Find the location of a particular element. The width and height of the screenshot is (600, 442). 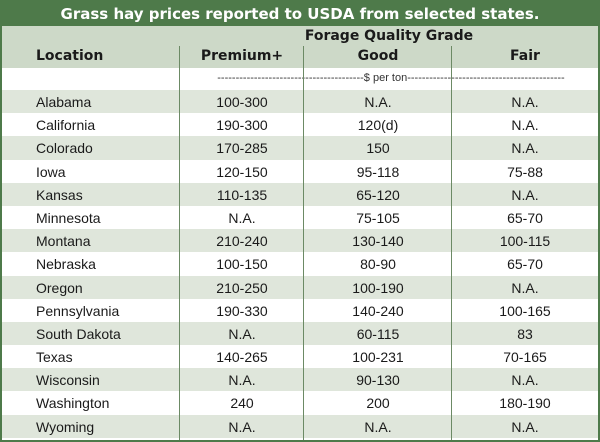

premium-cell: 190-330 is located at coordinates (242, 310).